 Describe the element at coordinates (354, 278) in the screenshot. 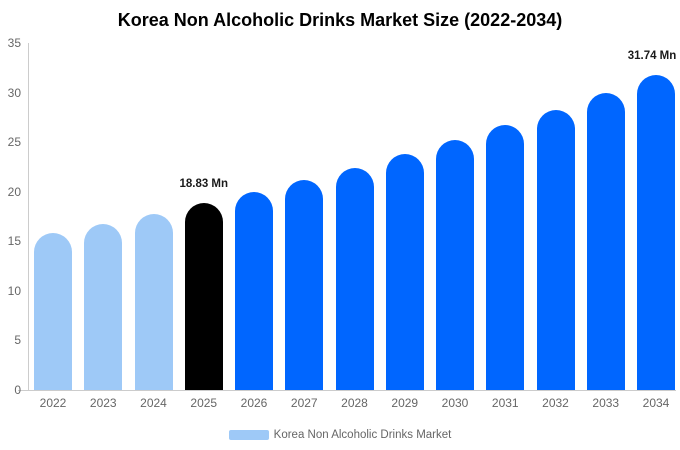

I see `bar-2028` at that location.